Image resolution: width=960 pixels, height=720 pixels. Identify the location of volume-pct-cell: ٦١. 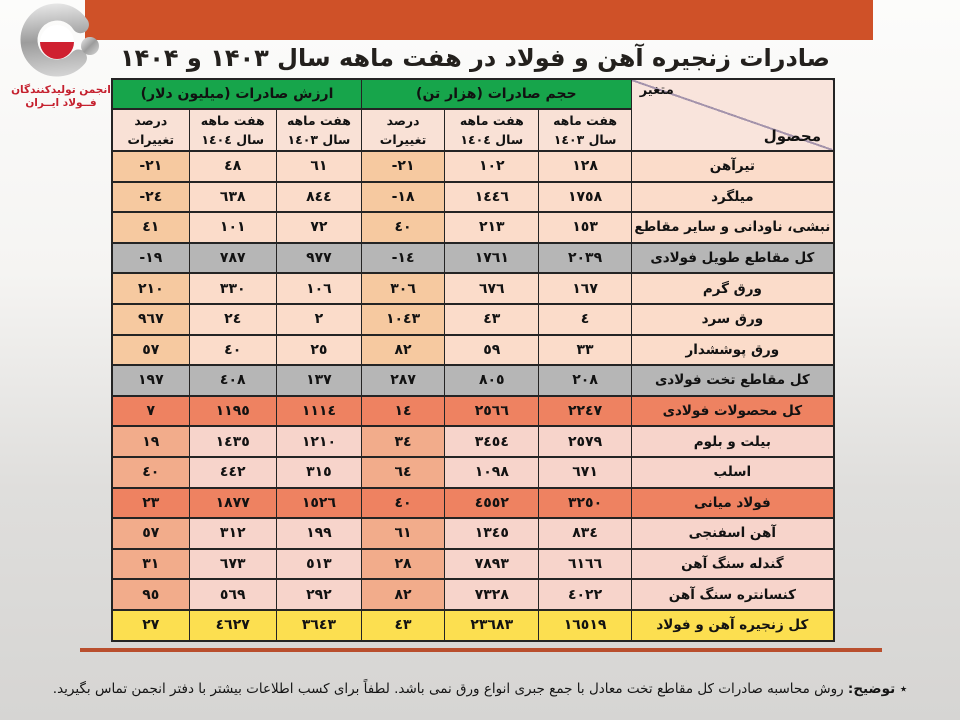
(403, 533).